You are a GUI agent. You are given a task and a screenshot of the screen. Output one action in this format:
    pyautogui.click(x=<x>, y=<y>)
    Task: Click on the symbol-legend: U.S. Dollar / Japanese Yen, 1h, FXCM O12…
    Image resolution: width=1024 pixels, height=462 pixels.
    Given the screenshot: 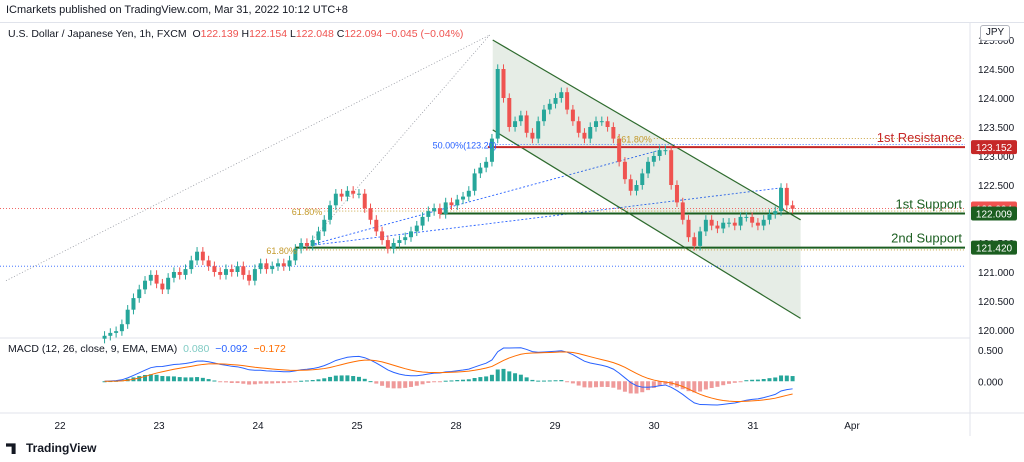 What is the action you would take?
    pyautogui.click(x=235, y=34)
    